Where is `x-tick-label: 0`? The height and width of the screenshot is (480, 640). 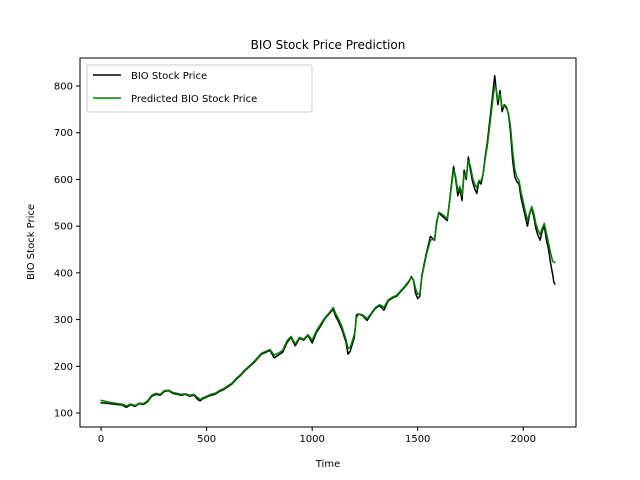 x-tick-label: 0 is located at coordinates (101, 439).